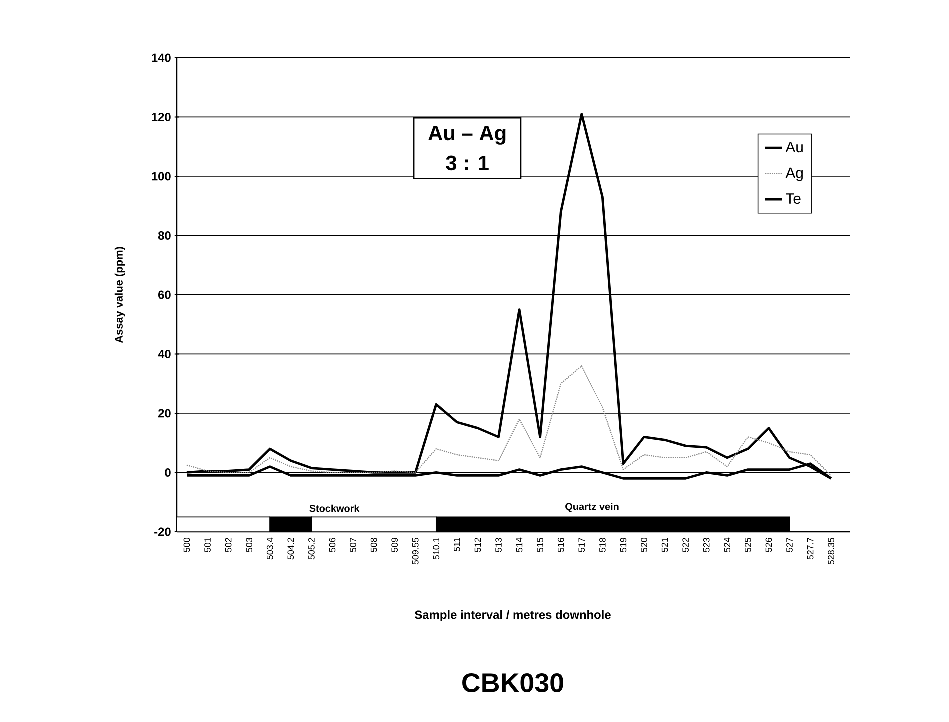  Describe the element at coordinates (513, 616) in the screenshot. I see `x-axis-title: Sample interval / metres downhole` at that location.